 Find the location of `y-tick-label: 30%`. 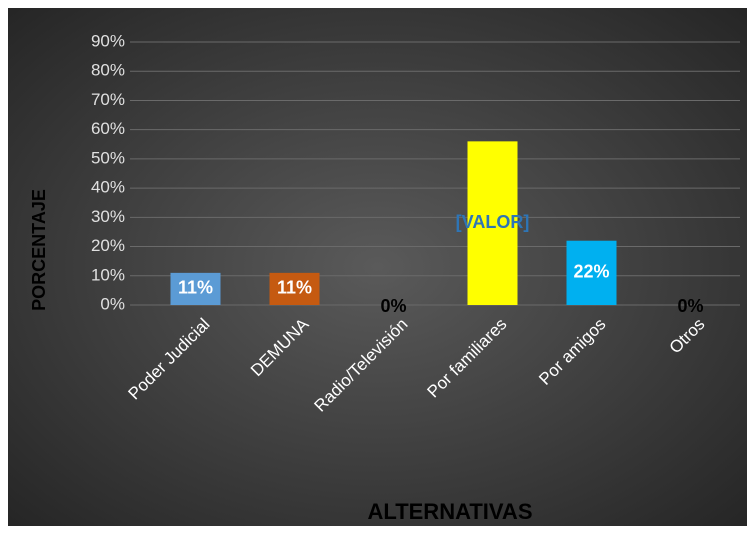

y-tick-label: 30% is located at coordinates (108, 216).